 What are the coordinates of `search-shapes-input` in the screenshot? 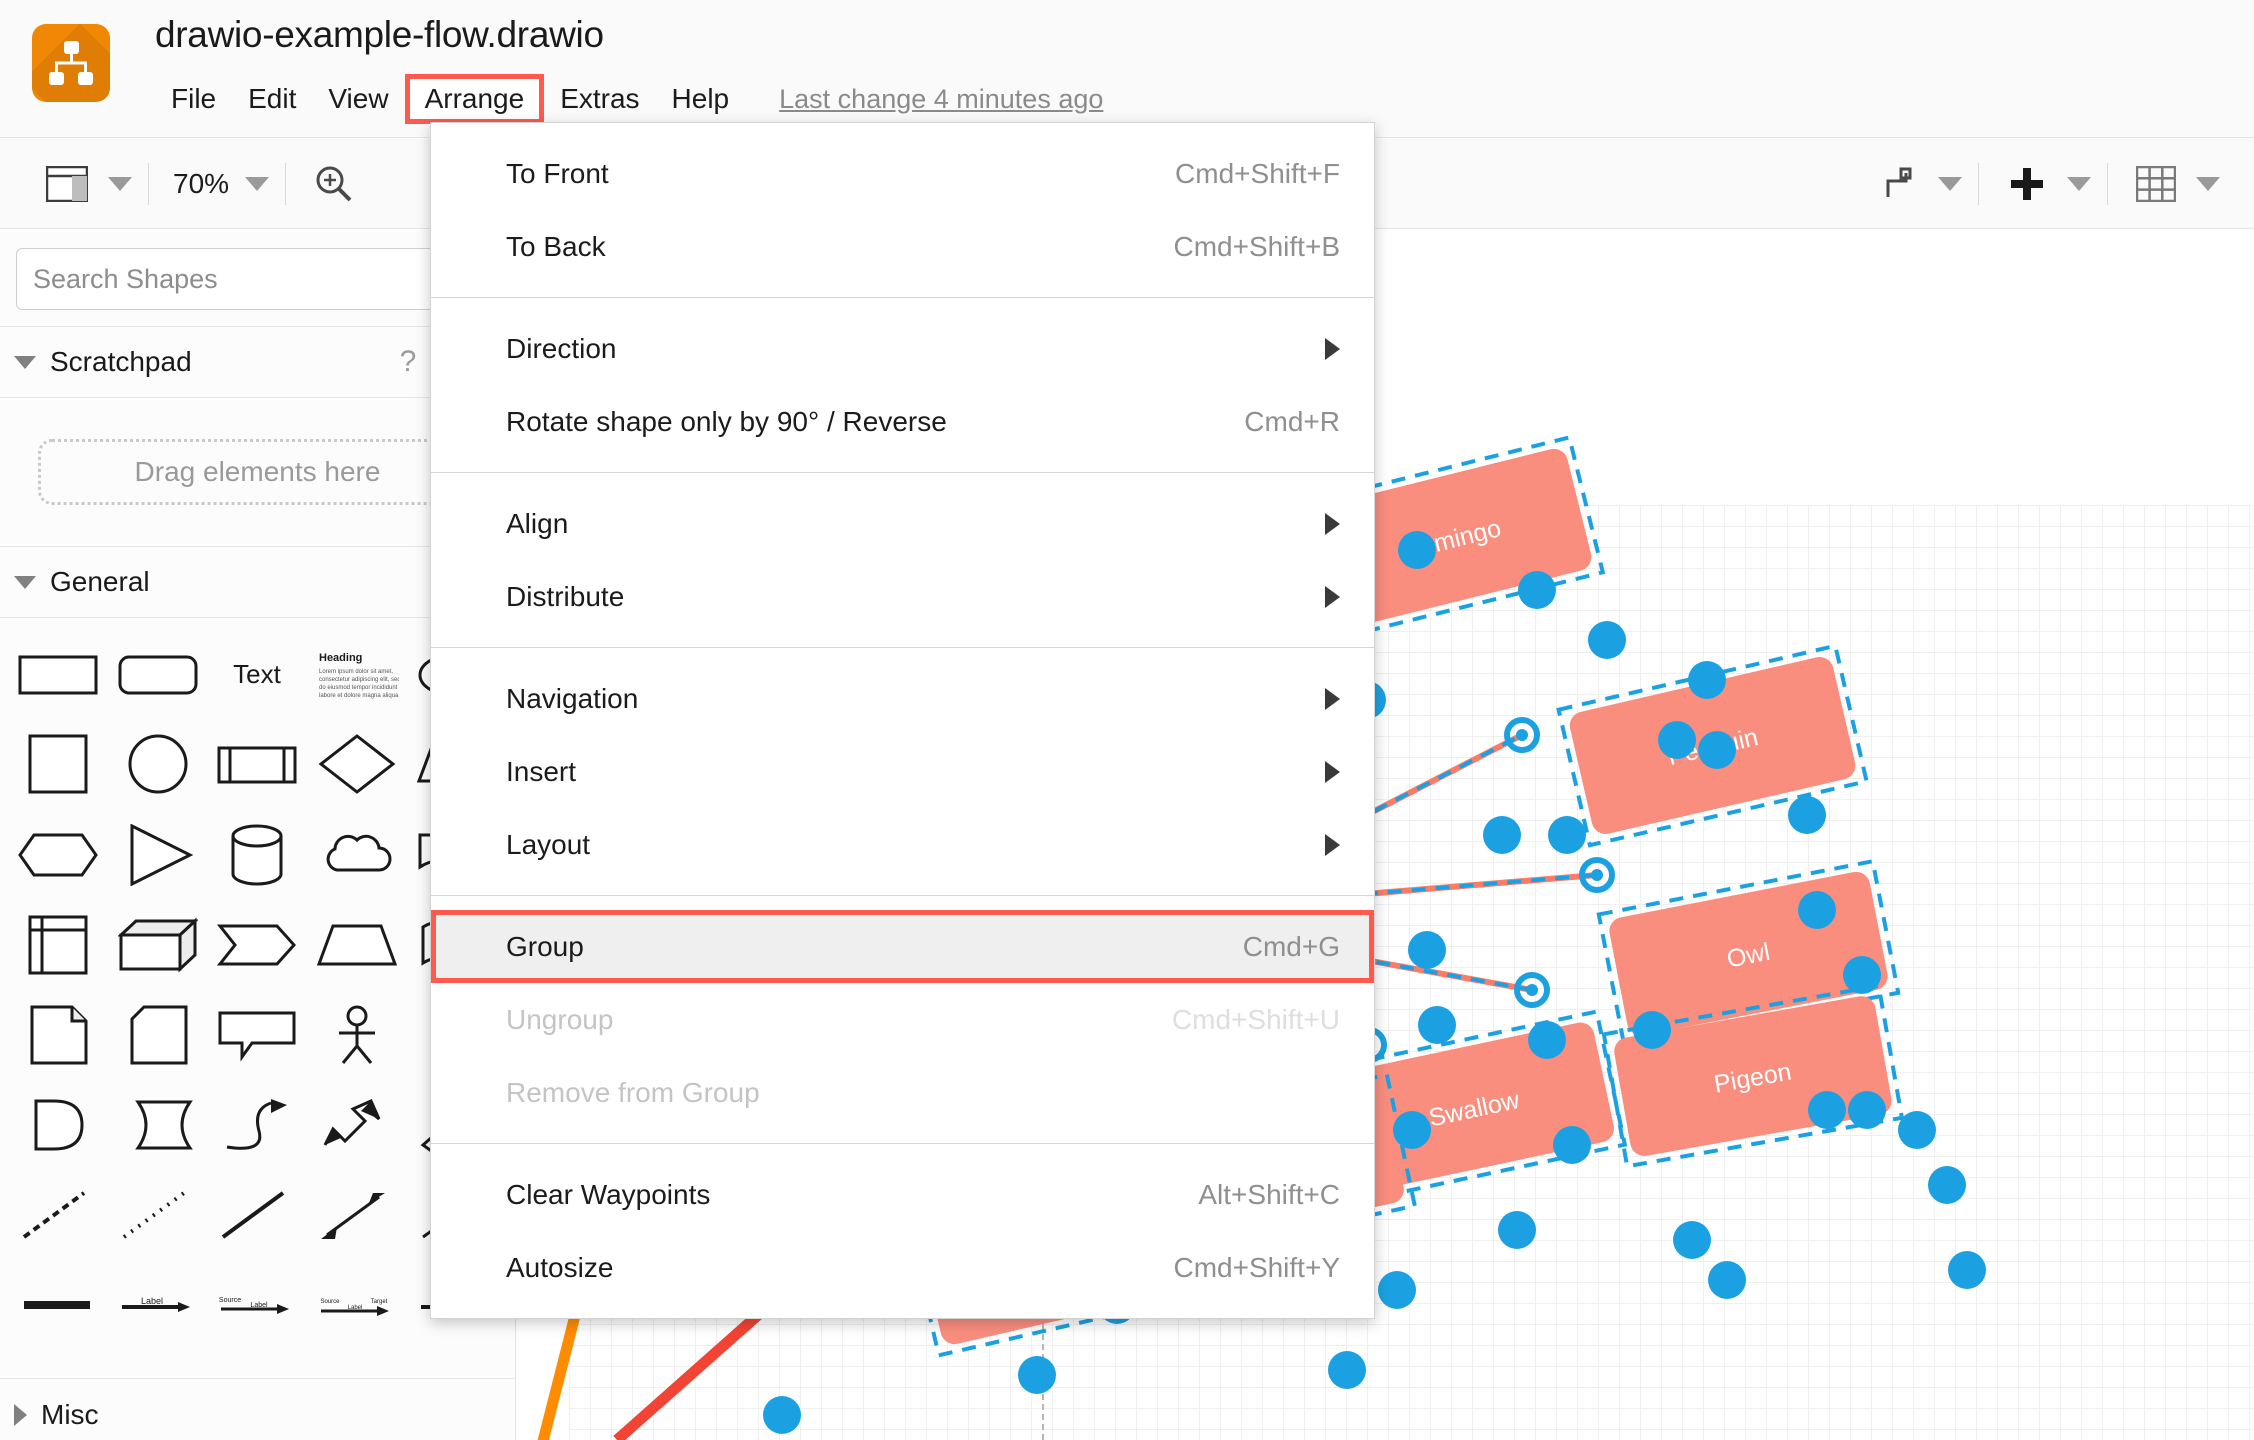 It's located at (257, 279).